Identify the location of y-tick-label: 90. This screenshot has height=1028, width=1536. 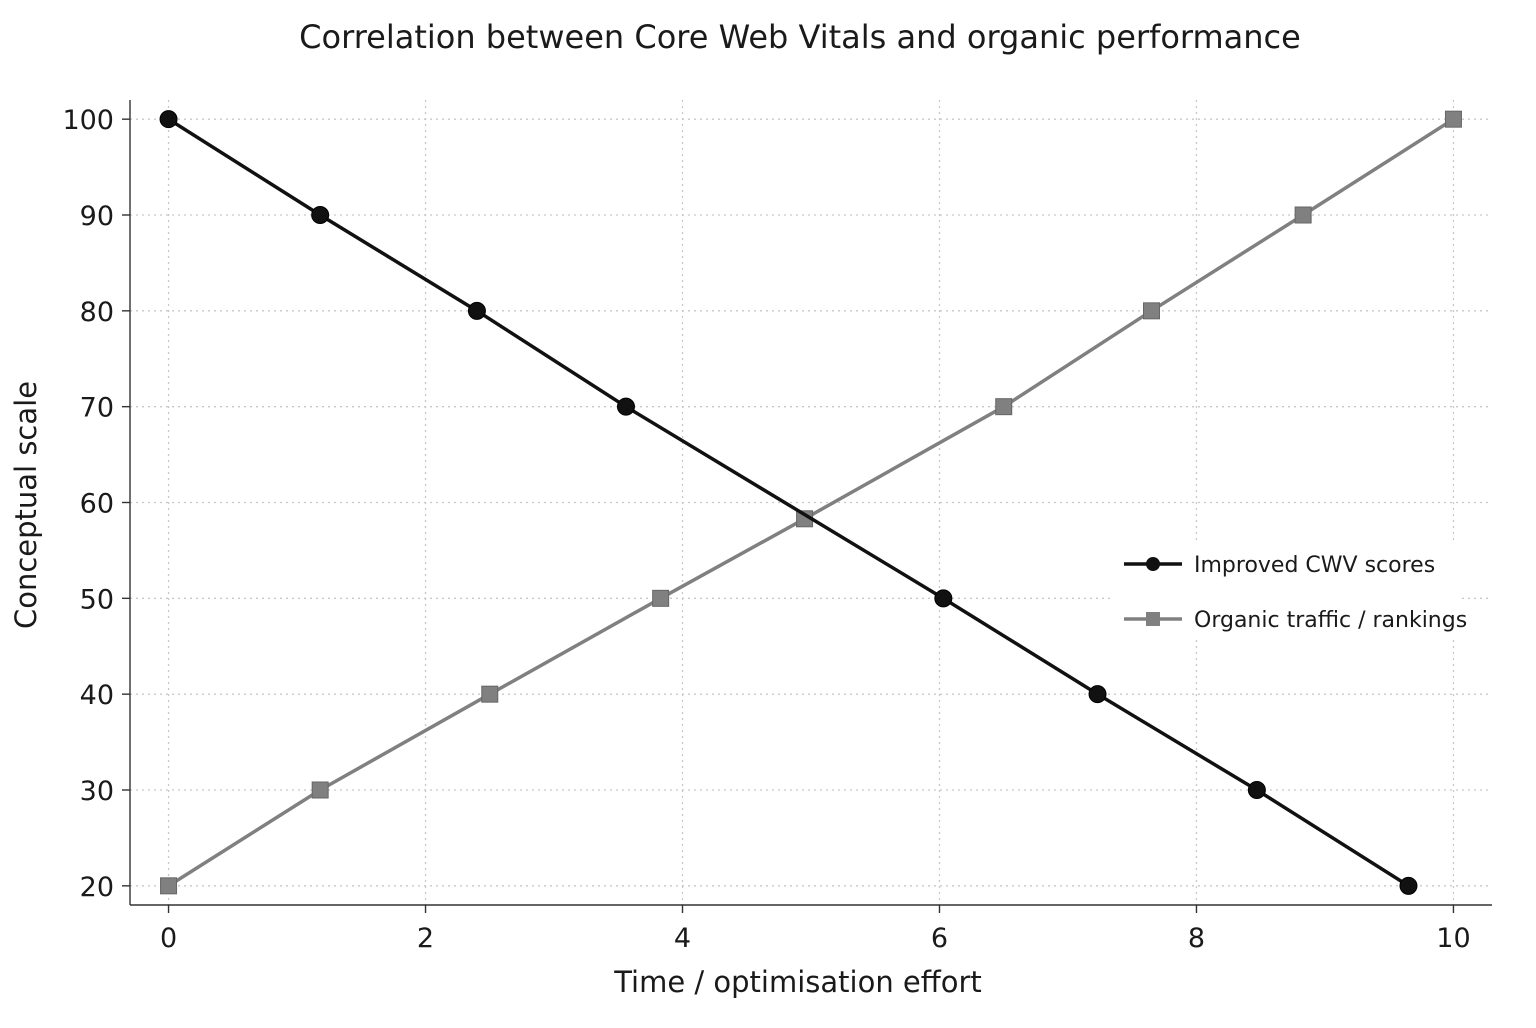
(97, 216).